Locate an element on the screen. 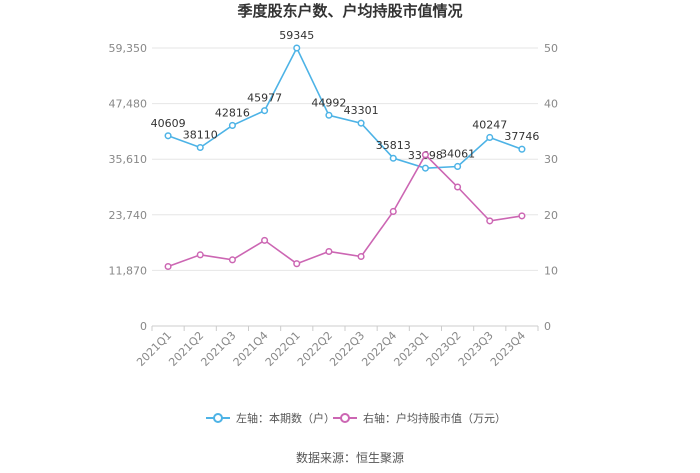 This screenshot has height=473, width=700. data-label: 34061 is located at coordinates (457, 153).